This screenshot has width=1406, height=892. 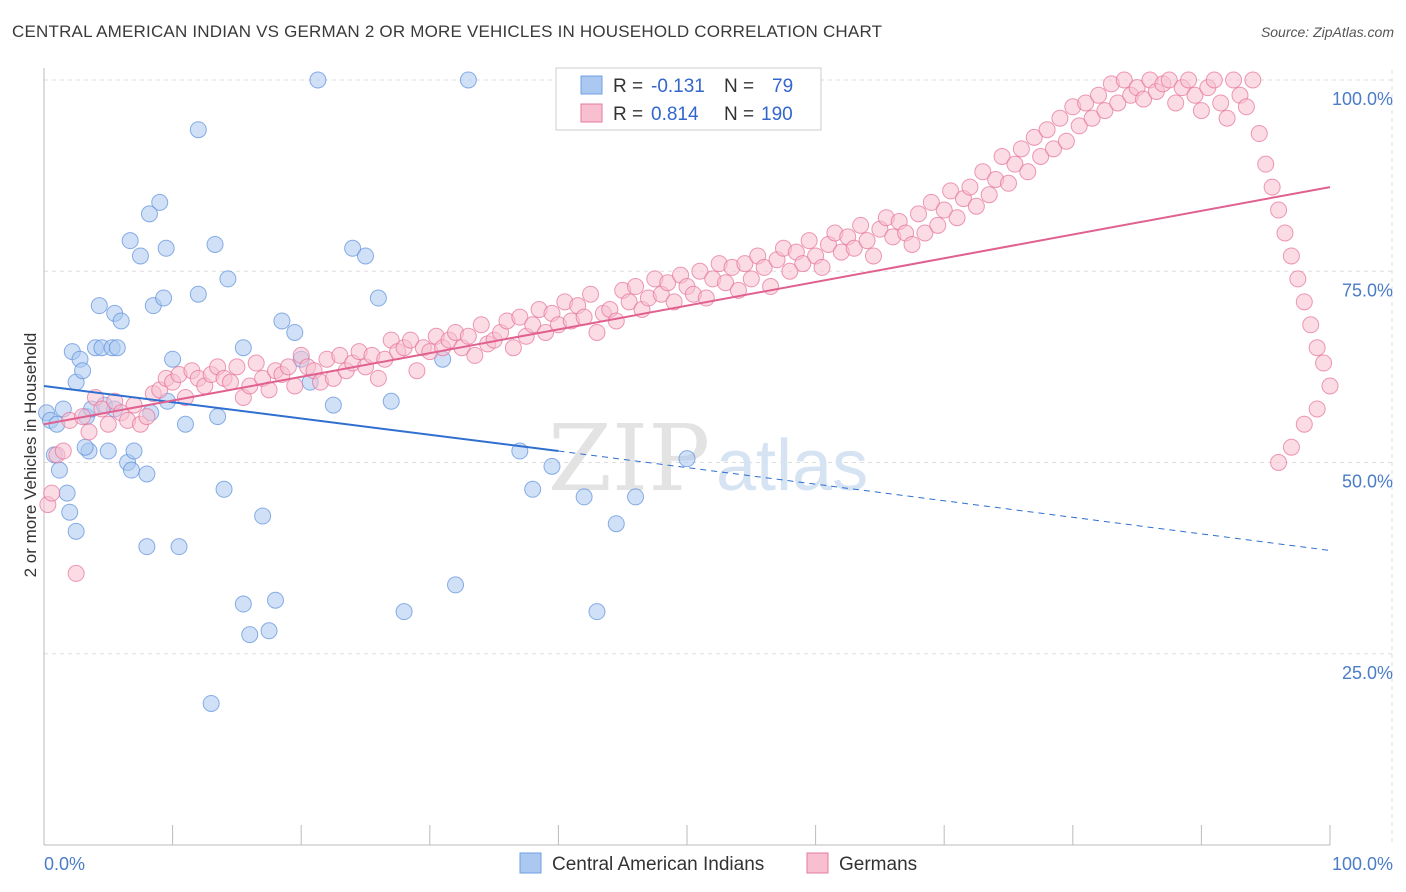 I want to click on y-tick-label: 50.0%, so click(x=1367, y=482).